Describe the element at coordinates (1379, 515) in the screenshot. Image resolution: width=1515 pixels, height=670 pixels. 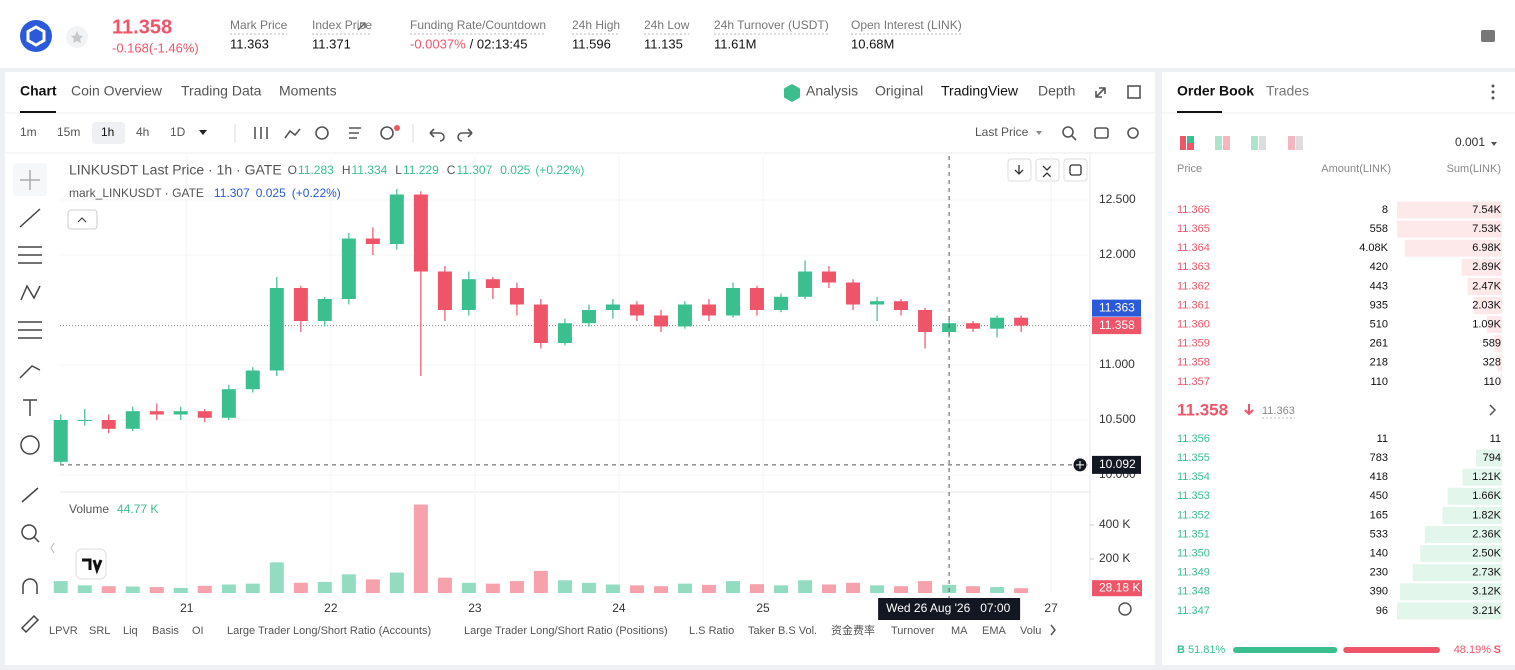
I see `row-amount: 165` at that location.